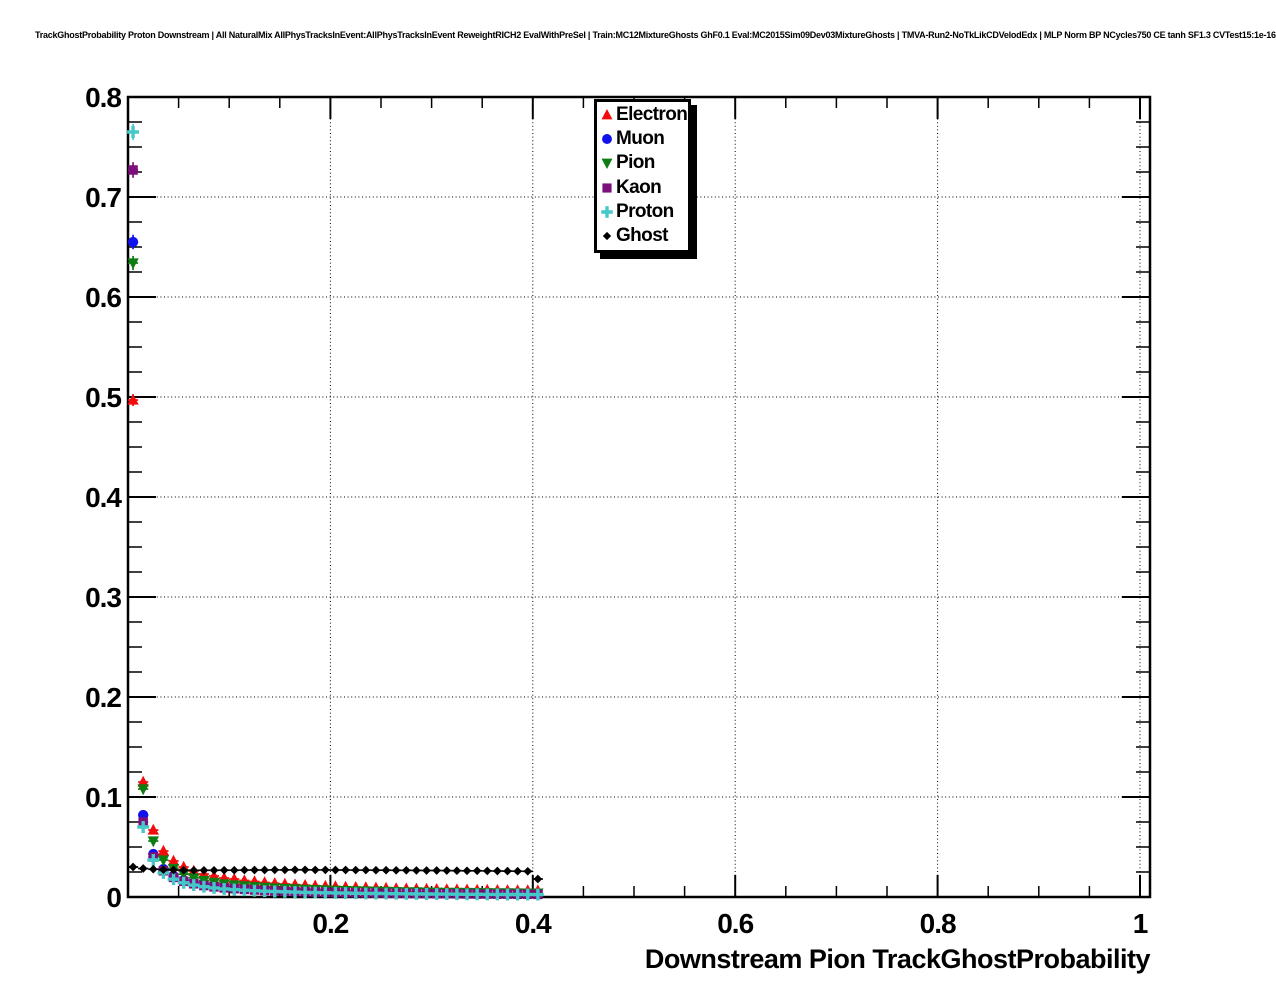 This screenshot has width=1276, height=996. Describe the element at coordinates (103, 297) in the screenshot. I see `y-tick-label: 0.6` at that location.